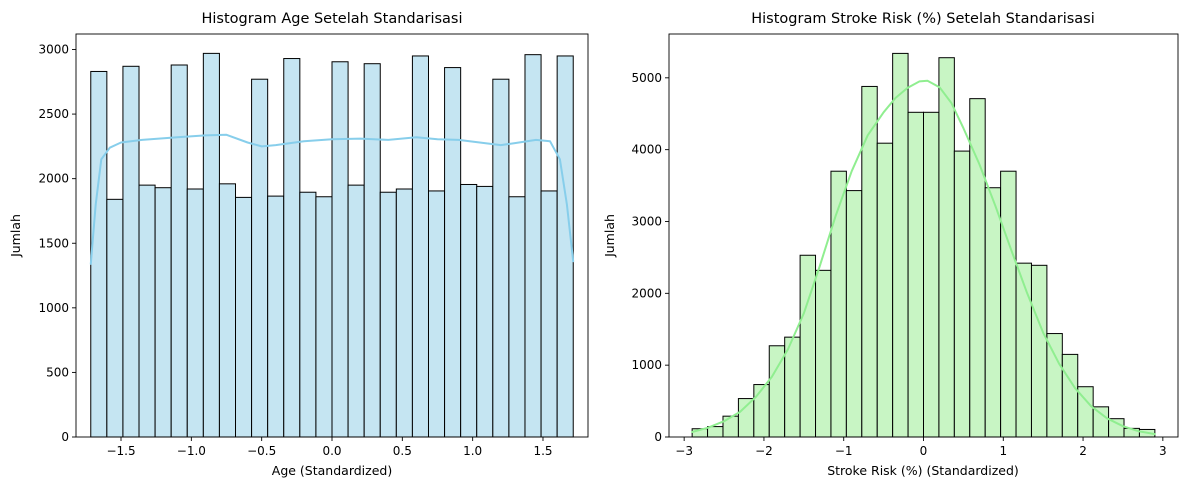 The width and height of the screenshot is (1189, 490). I want to click on kde-curve, so click(332, 199).